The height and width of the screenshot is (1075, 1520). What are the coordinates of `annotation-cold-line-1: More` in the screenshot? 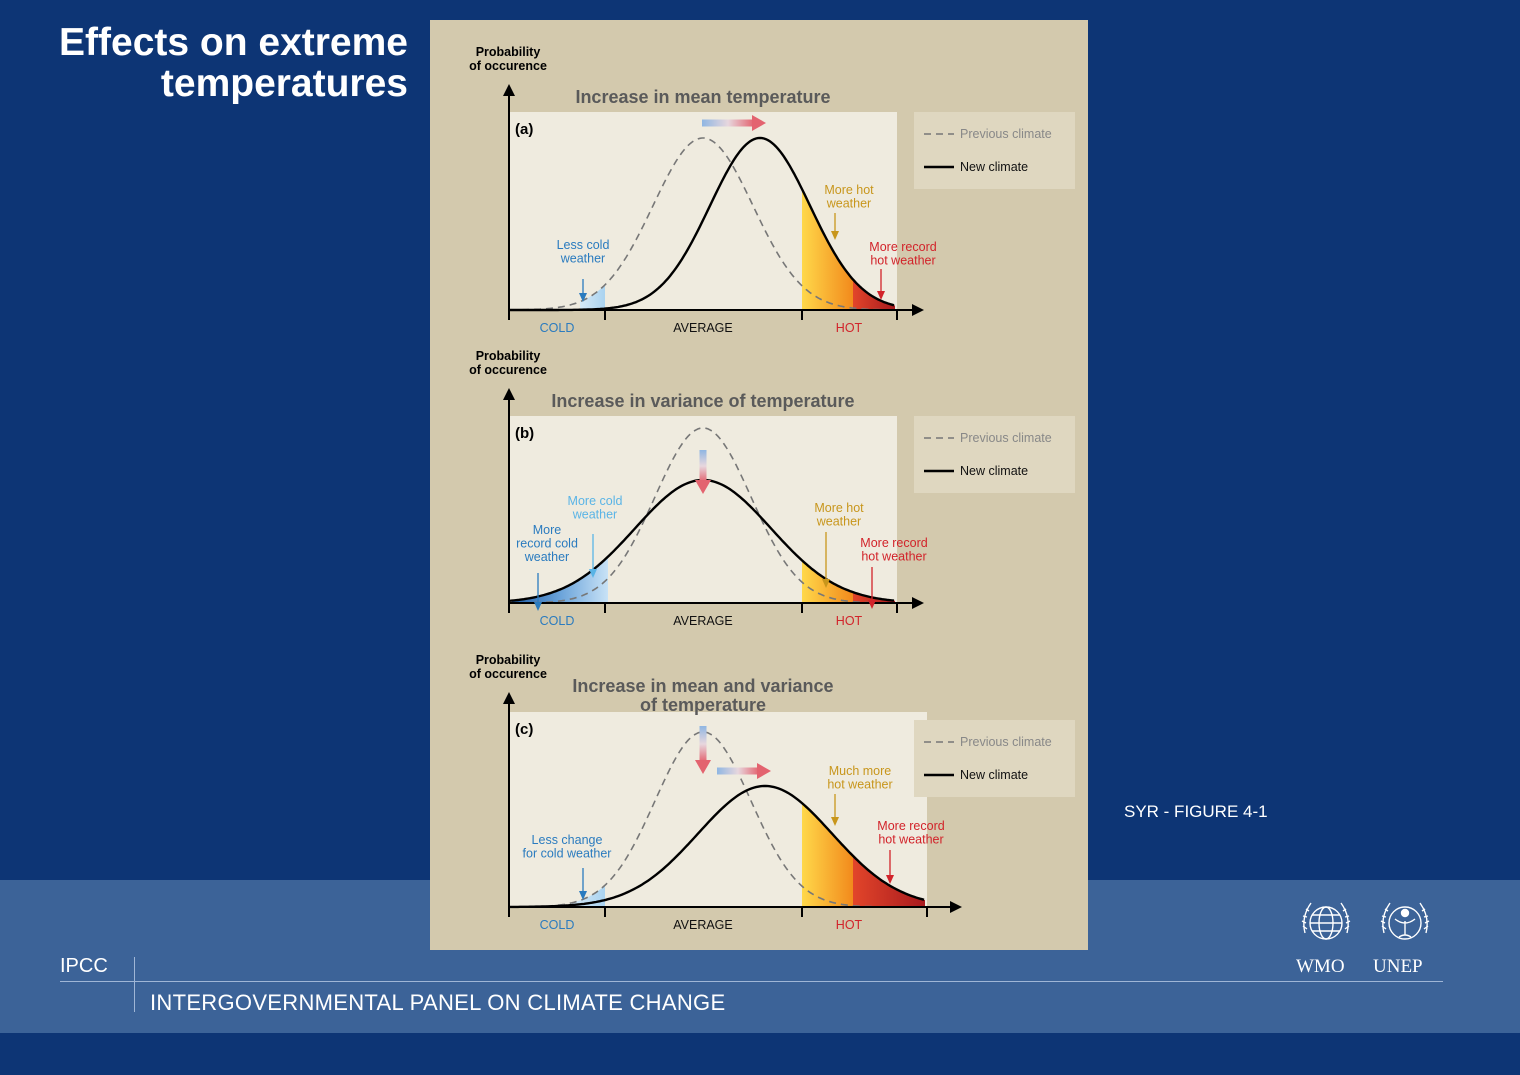 It's located at (547, 530).